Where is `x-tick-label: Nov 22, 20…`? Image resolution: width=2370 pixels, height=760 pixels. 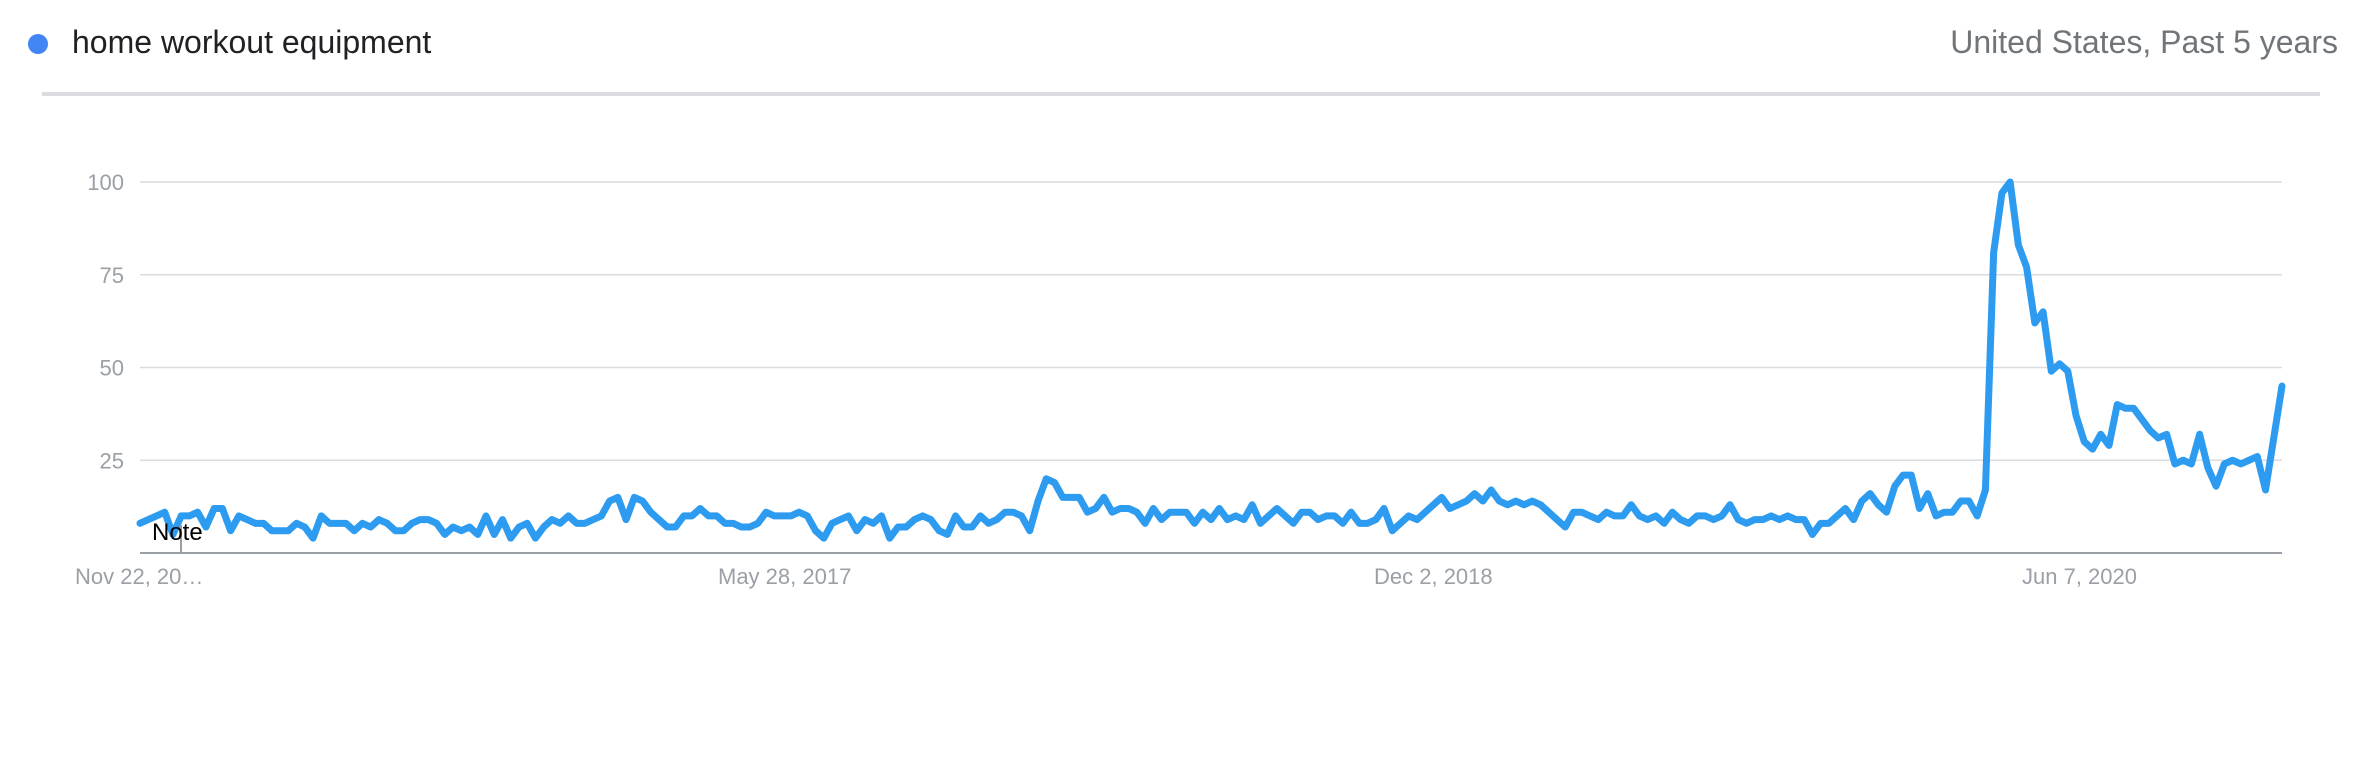 x-tick-label: Nov 22, 20… is located at coordinates (139, 576).